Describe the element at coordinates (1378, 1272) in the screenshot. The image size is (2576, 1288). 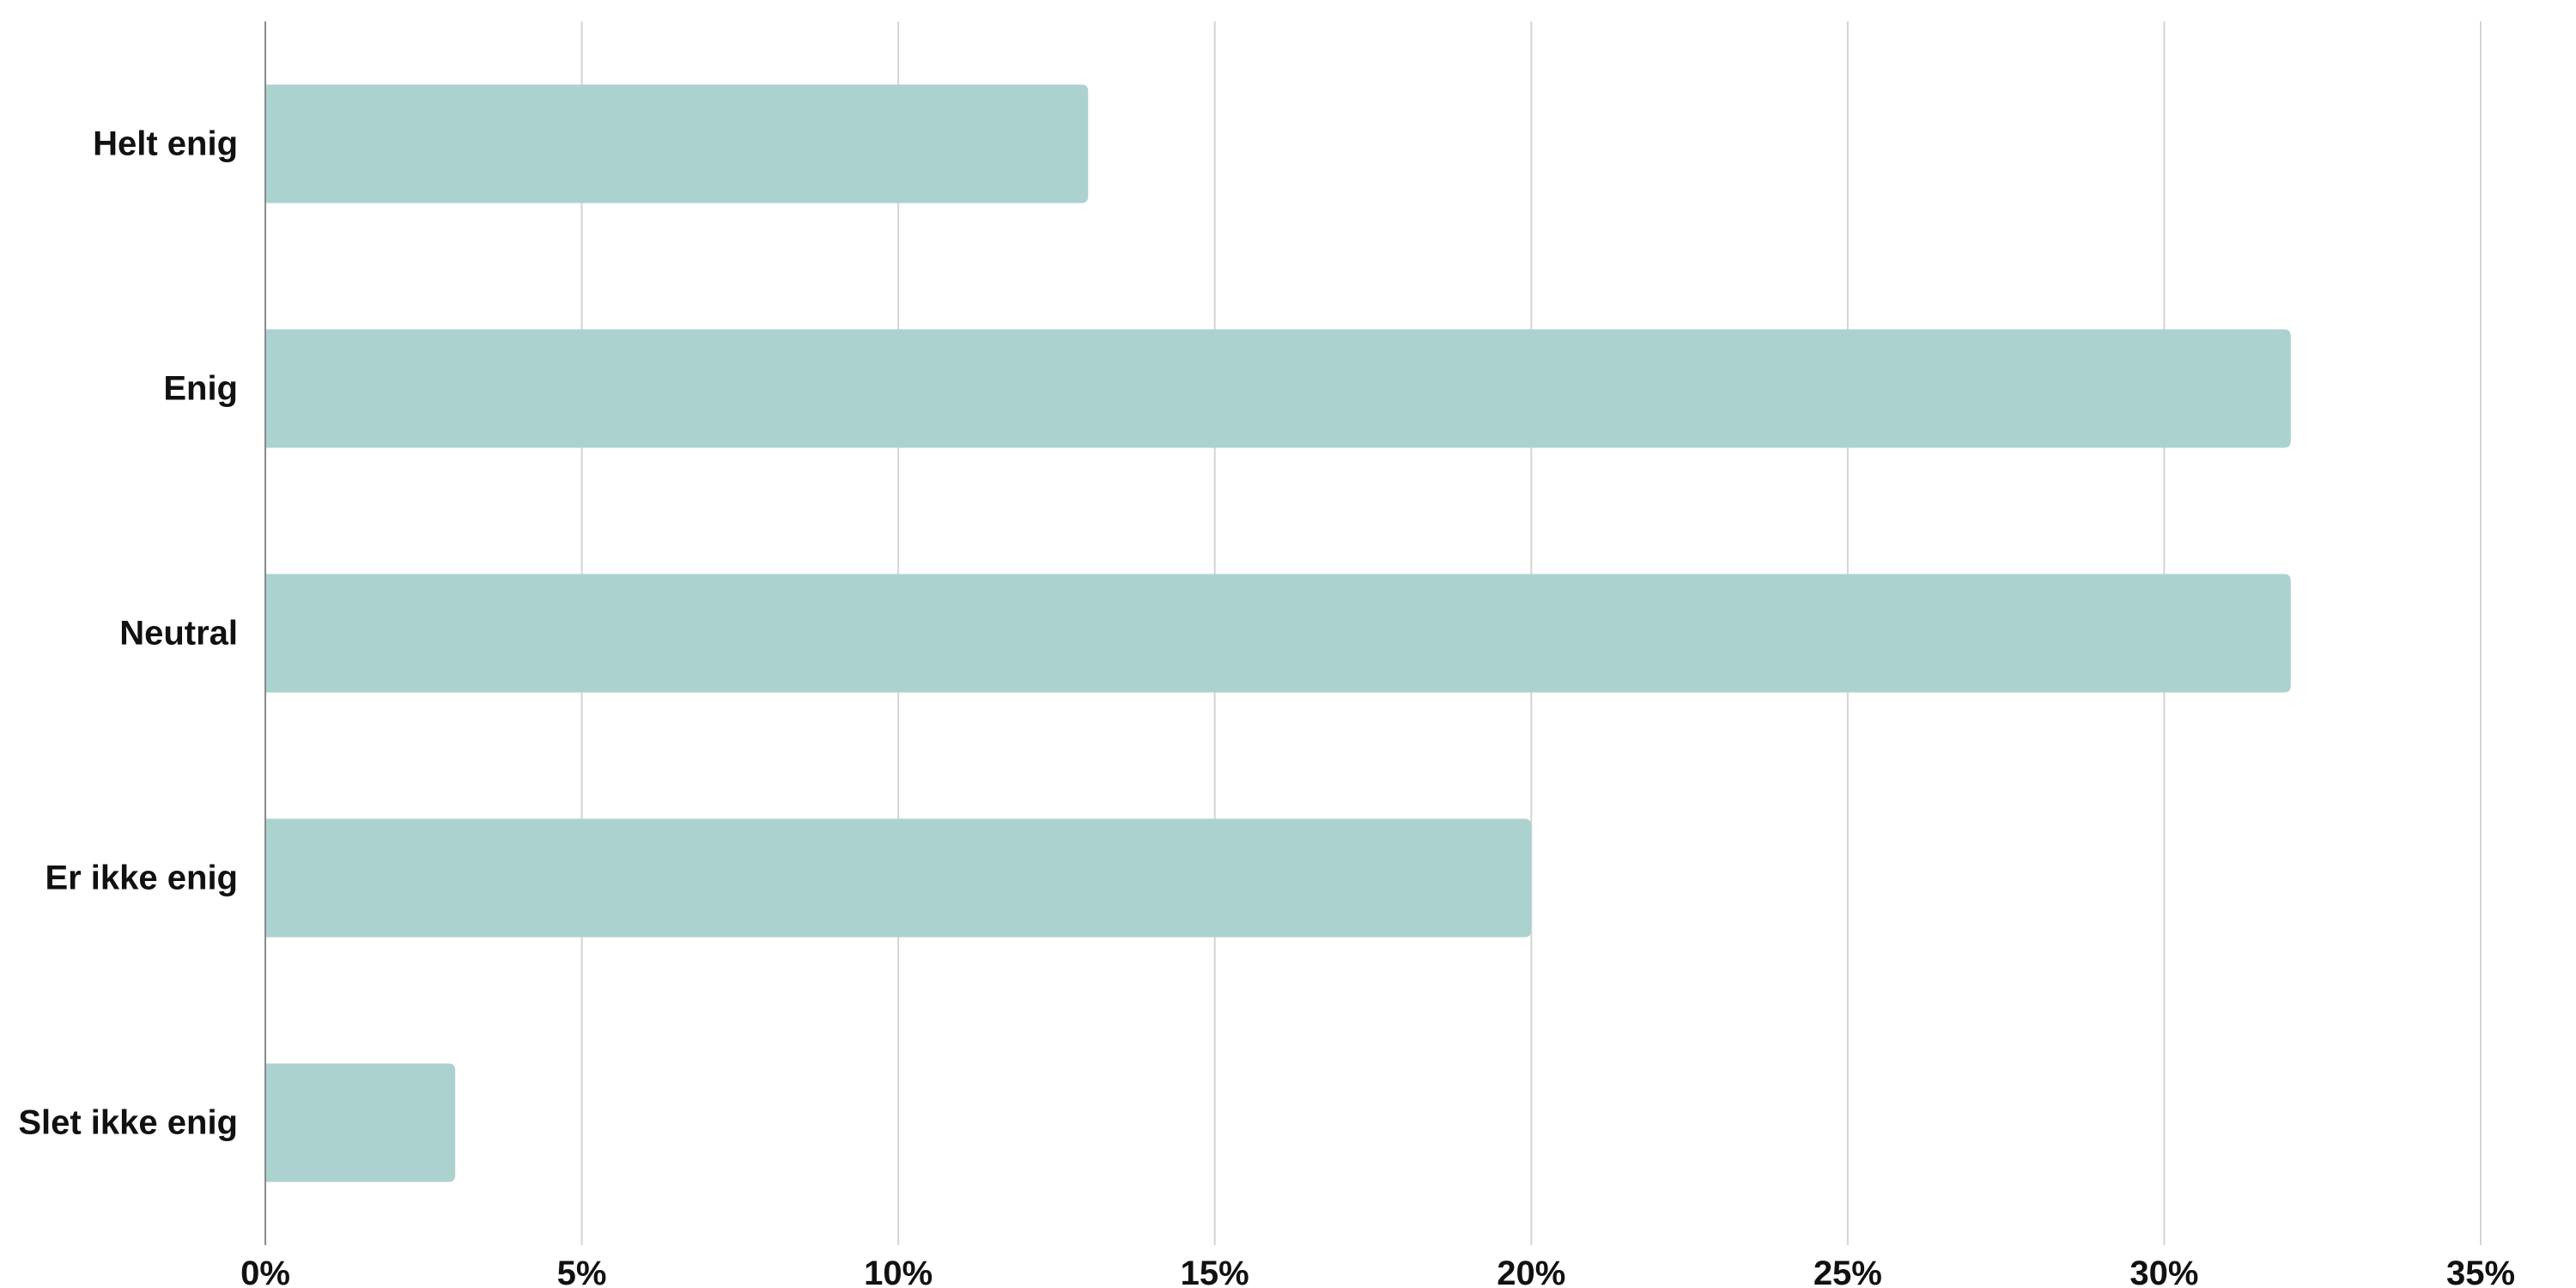
I see `x-tick-labels: 0% 5% 10% 15% 20% 25% 30% 35%` at that location.